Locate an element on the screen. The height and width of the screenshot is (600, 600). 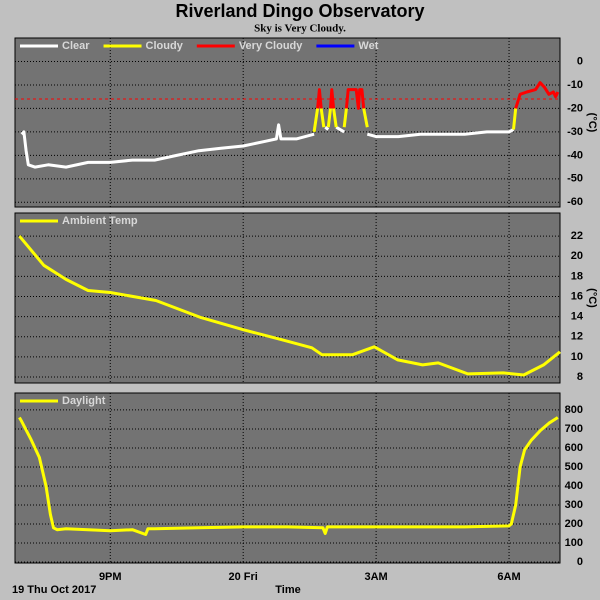
y-tick-label: -50 is located at coordinates (575, 179).